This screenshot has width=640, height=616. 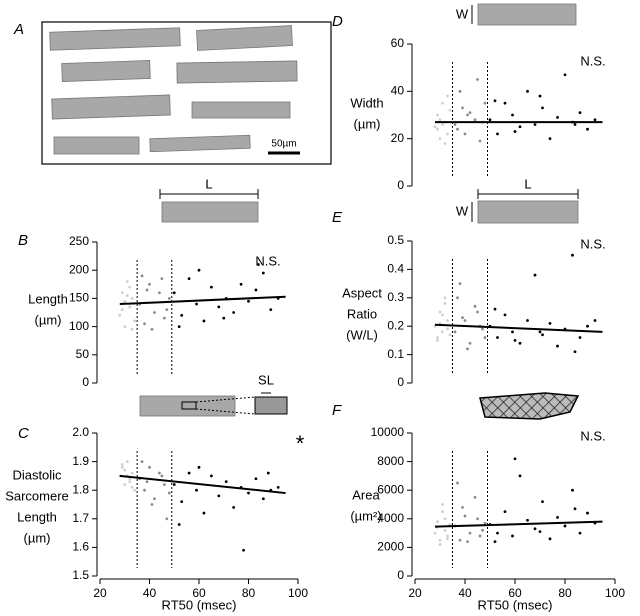 What do you see at coordinates (79, 298) in the screenshot?
I see `y-tick-label: 150` at bounding box center [79, 298].